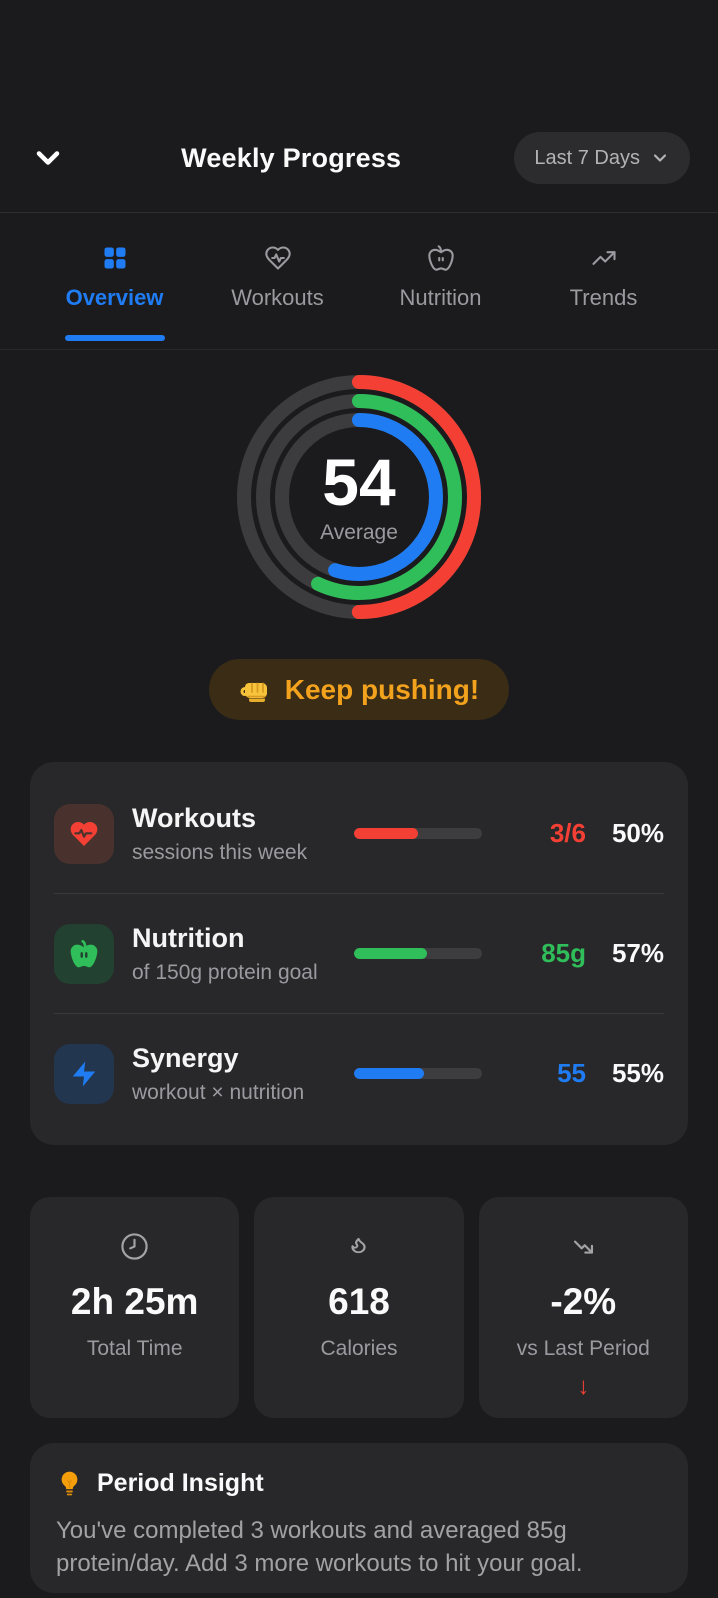  I want to click on metric-row-synergy: Synergy workout × nutrition 55 55%, so click(359, 1073).